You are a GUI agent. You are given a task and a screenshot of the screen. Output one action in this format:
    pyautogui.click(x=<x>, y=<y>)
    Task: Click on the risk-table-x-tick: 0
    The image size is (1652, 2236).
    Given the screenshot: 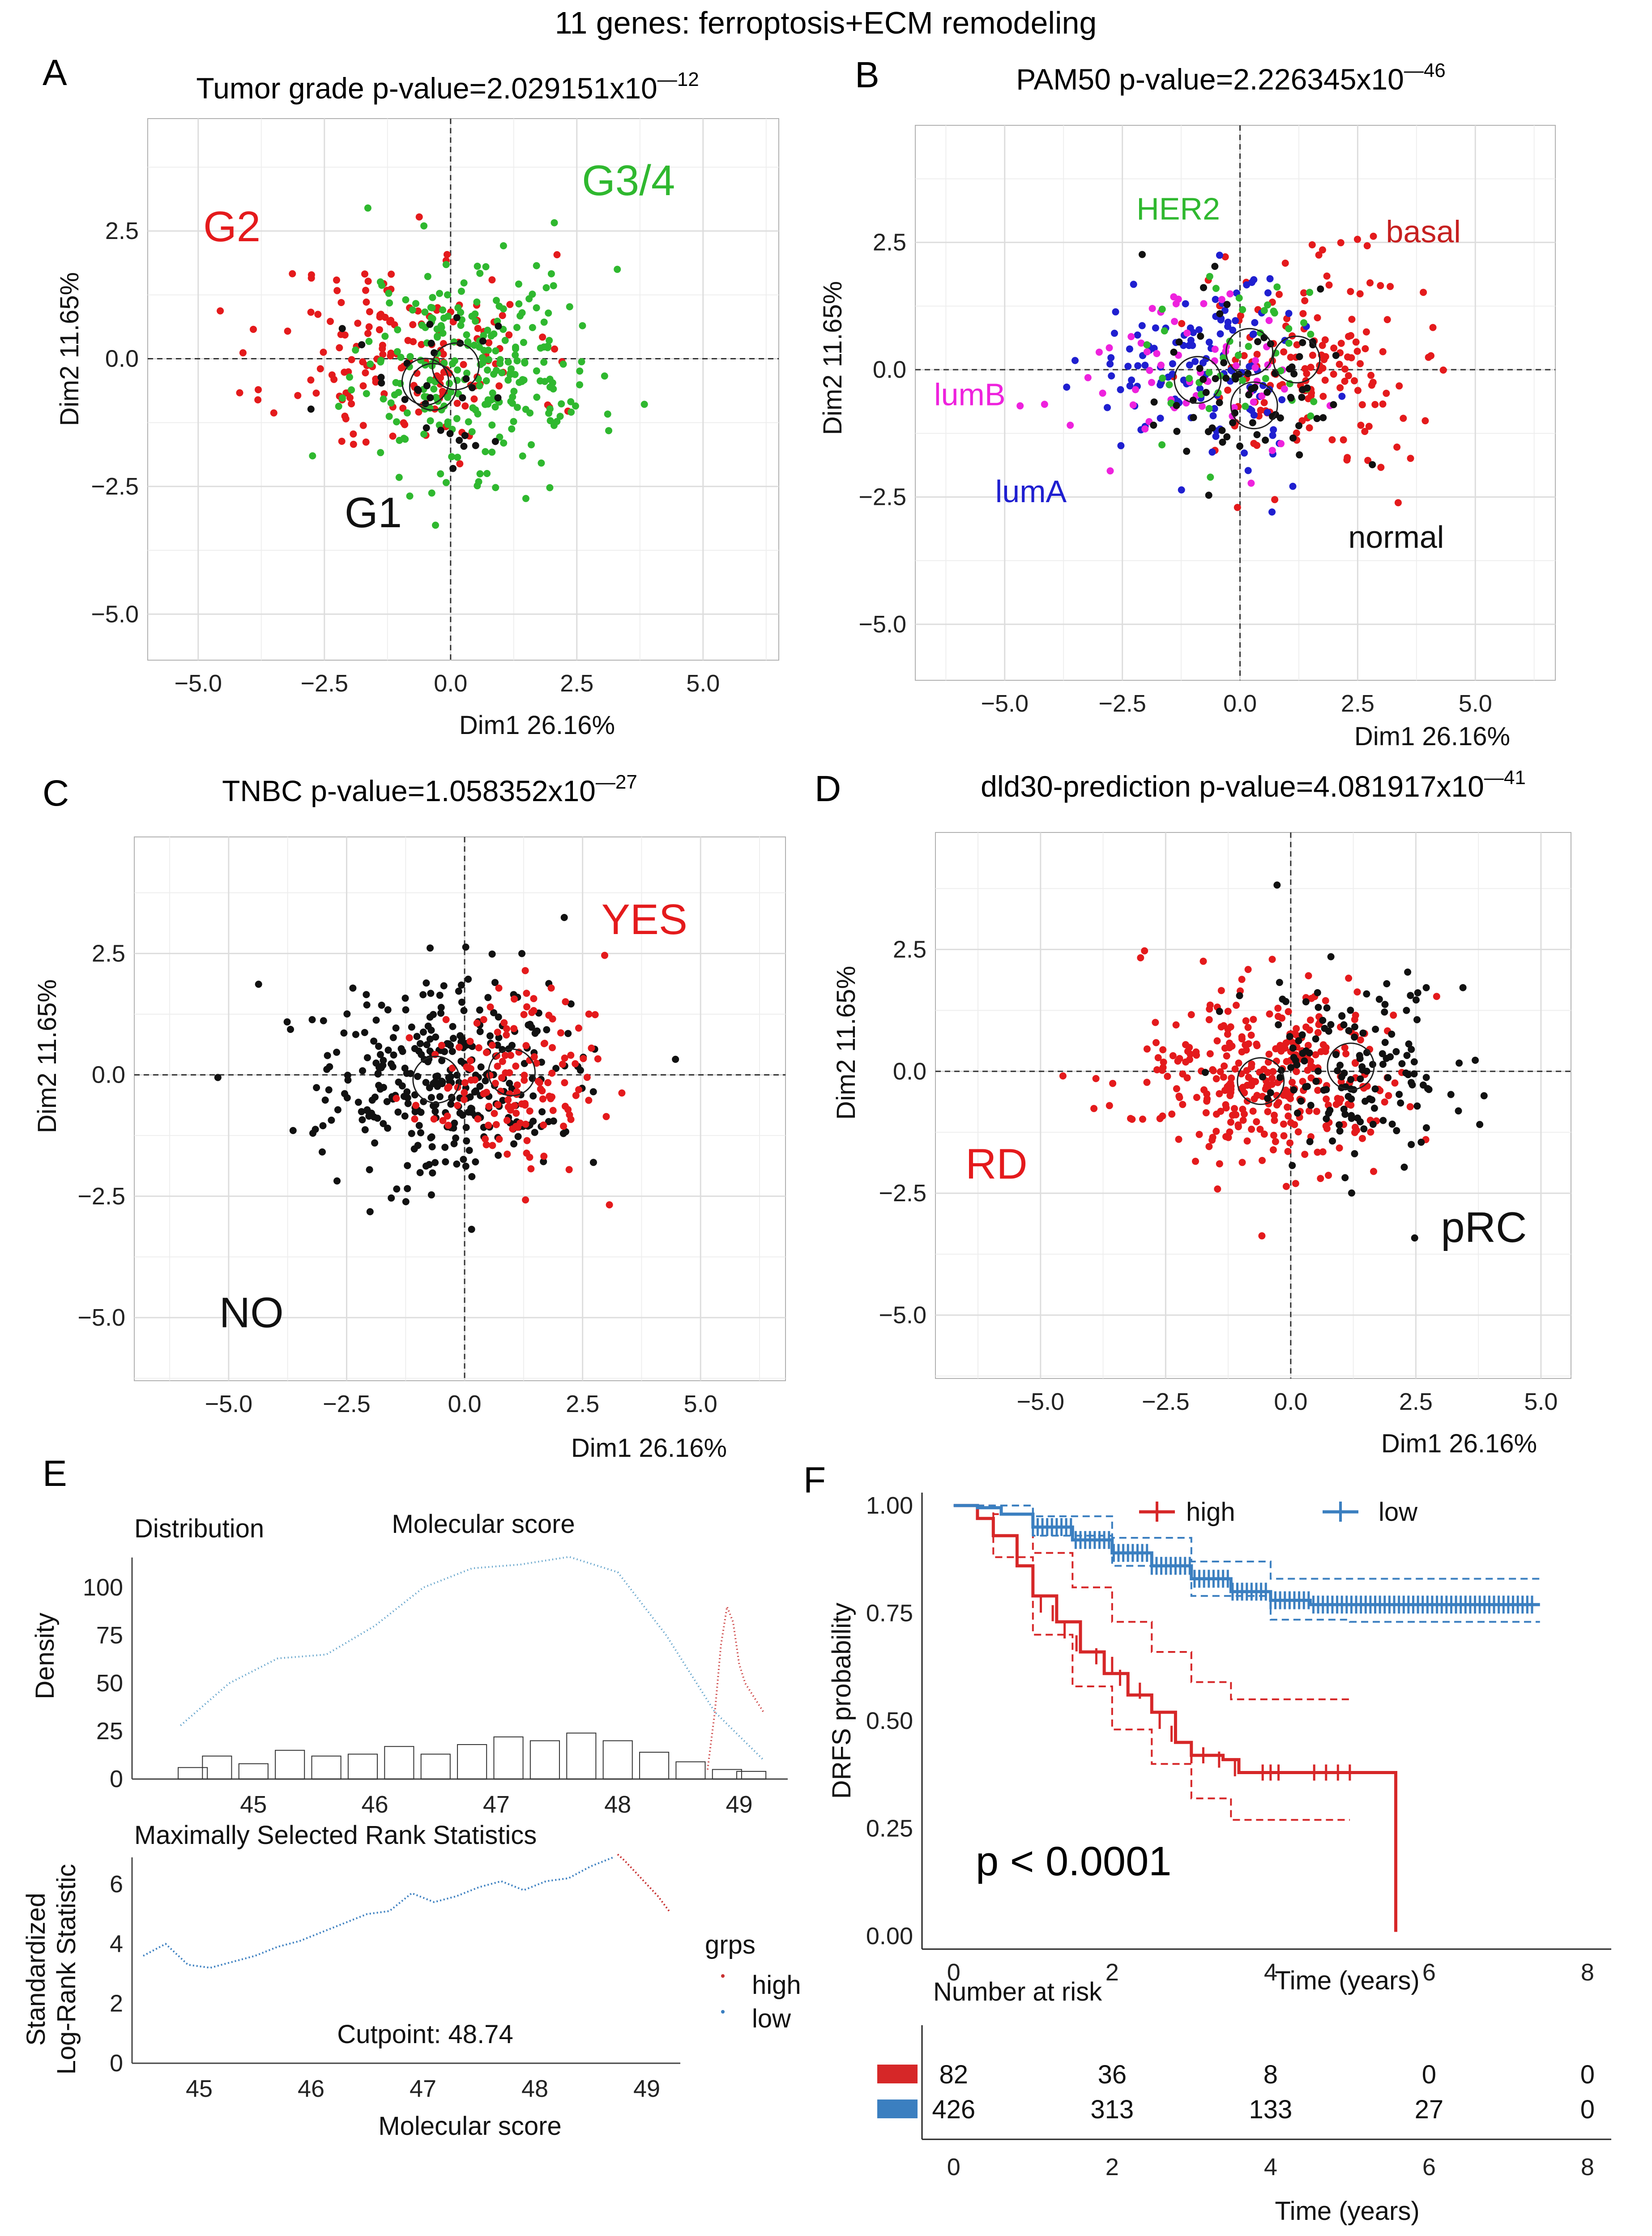 What is the action you would take?
    pyautogui.click(x=954, y=2167)
    